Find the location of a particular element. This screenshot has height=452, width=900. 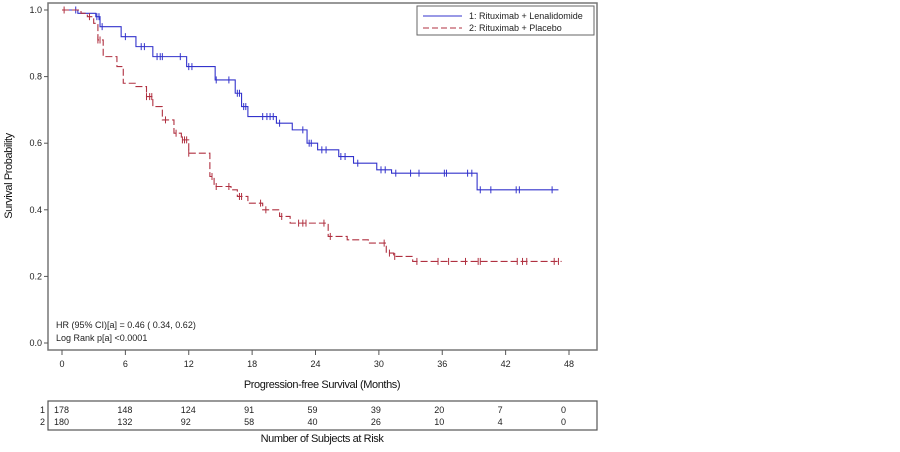

risk-cell: 20 is located at coordinates (439, 410).